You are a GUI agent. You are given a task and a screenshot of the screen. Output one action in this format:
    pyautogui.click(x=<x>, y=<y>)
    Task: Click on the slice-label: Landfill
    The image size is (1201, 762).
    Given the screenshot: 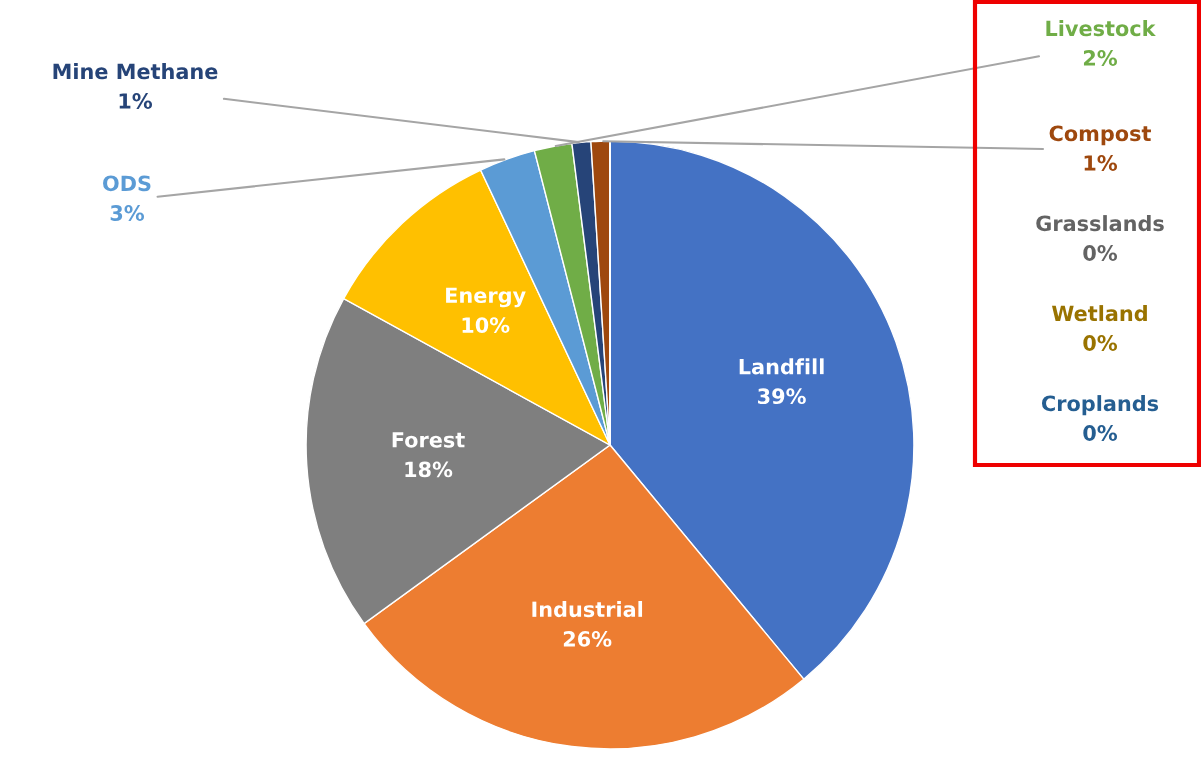 What is the action you would take?
    pyautogui.click(x=781, y=366)
    